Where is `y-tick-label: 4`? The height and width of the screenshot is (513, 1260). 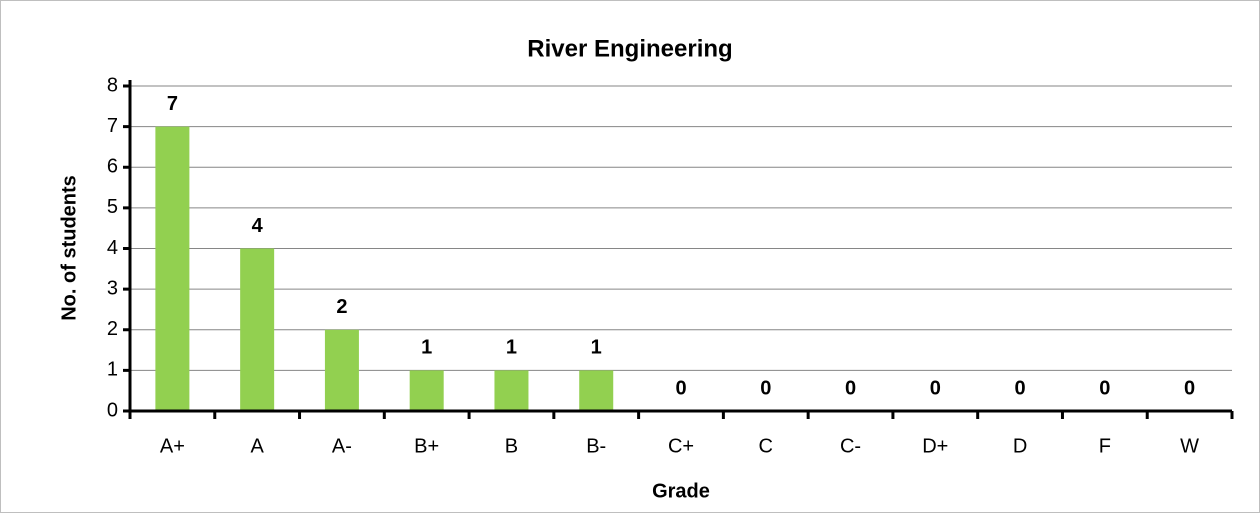 y-tick-label: 4 is located at coordinates (112, 248).